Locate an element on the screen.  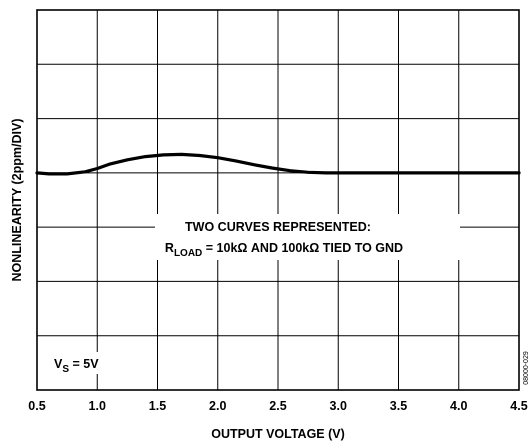
vs-label-background is located at coordinates (77, 363).